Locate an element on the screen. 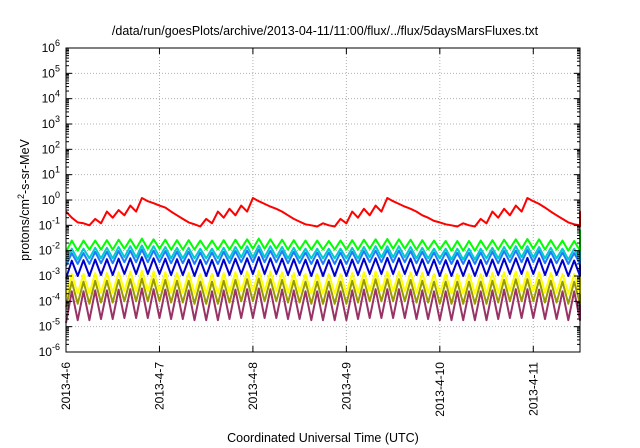 Image resolution: width=640 pixels, height=448 pixels. y-tick-label: 10⁻⁵ is located at coordinates (49, 325).